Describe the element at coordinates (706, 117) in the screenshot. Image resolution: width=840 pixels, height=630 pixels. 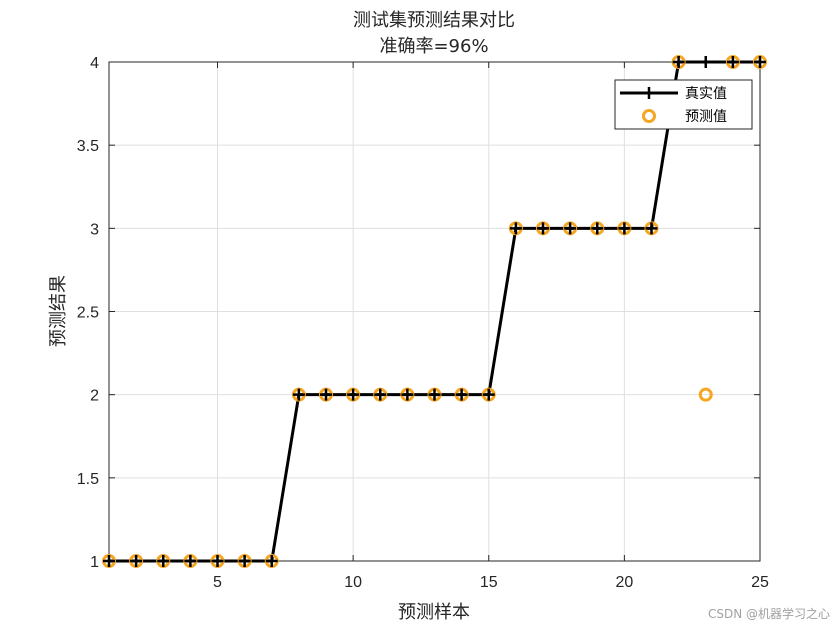
I see `legend-label-predicted: 预测值` at that location.